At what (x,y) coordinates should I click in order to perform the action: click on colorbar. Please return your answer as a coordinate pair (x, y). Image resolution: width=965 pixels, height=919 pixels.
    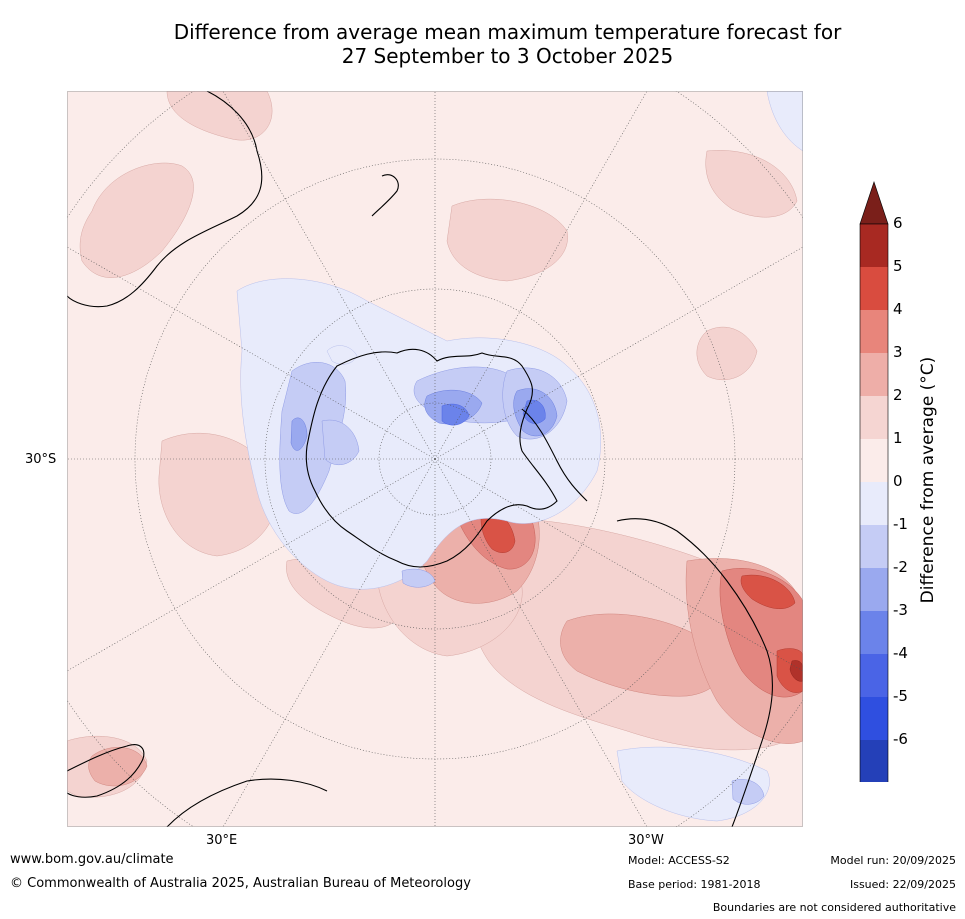
    Looking at the image, I should click on (874, 481).